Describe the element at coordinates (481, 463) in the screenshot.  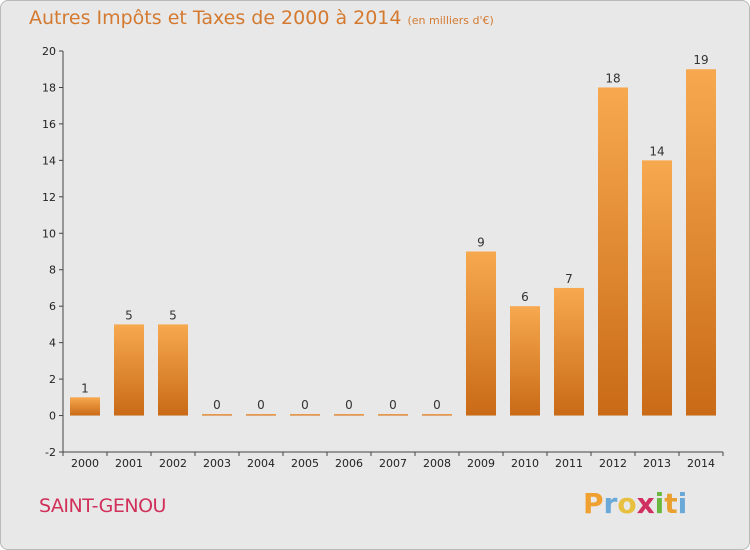
I see `x-tick-label: 2009` at that location.